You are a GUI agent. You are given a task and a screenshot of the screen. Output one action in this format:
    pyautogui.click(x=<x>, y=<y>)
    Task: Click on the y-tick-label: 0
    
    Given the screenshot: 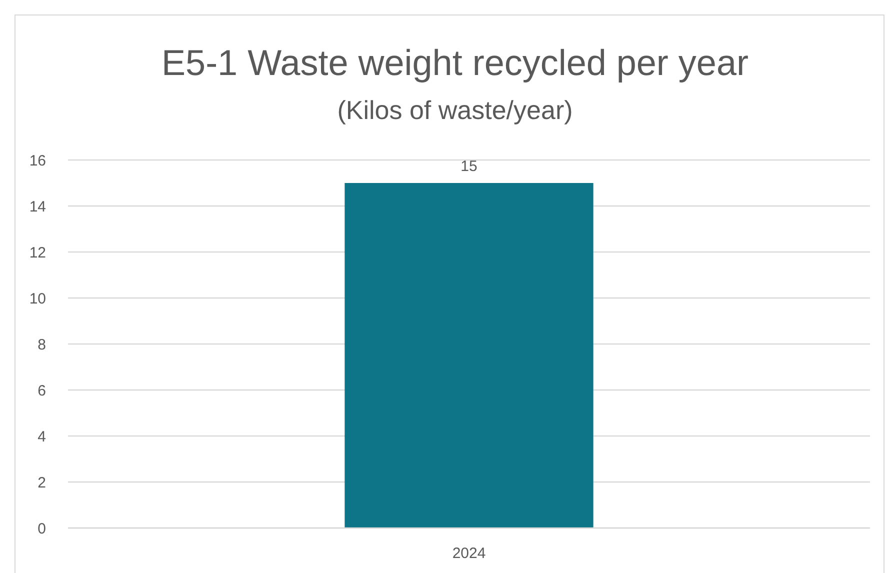 What is the action you would take?
    pyautogui.click(x=42, y=529)
    